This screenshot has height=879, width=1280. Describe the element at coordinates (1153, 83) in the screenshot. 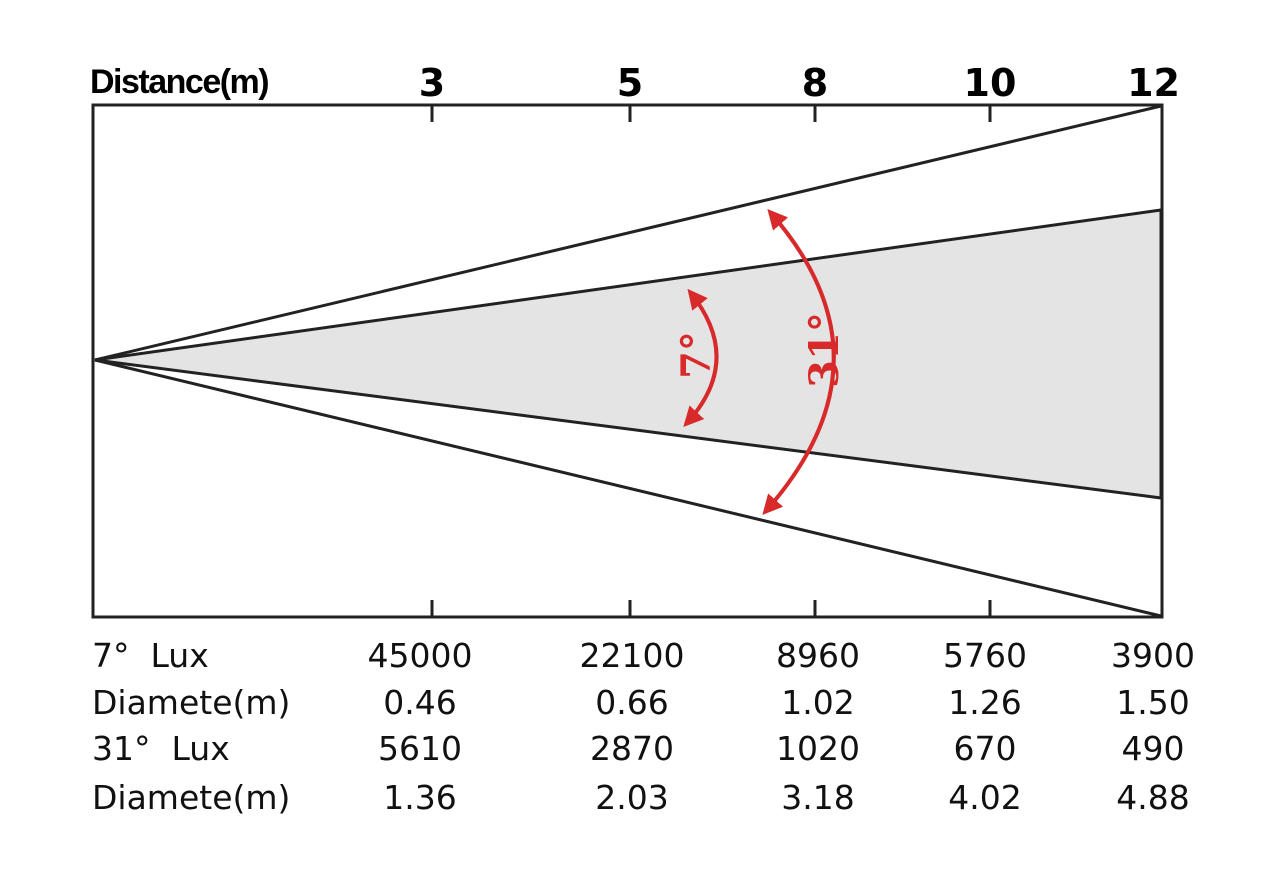

I see `distance-value: 12` at that location.